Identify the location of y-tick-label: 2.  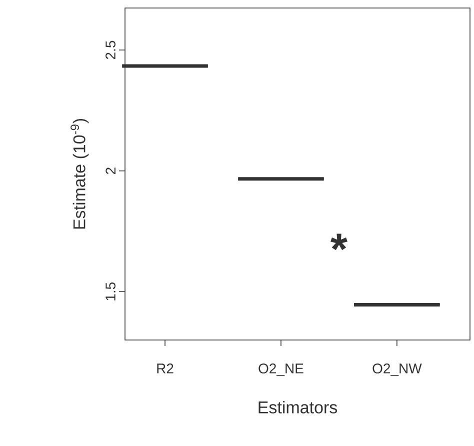
(111, 171).